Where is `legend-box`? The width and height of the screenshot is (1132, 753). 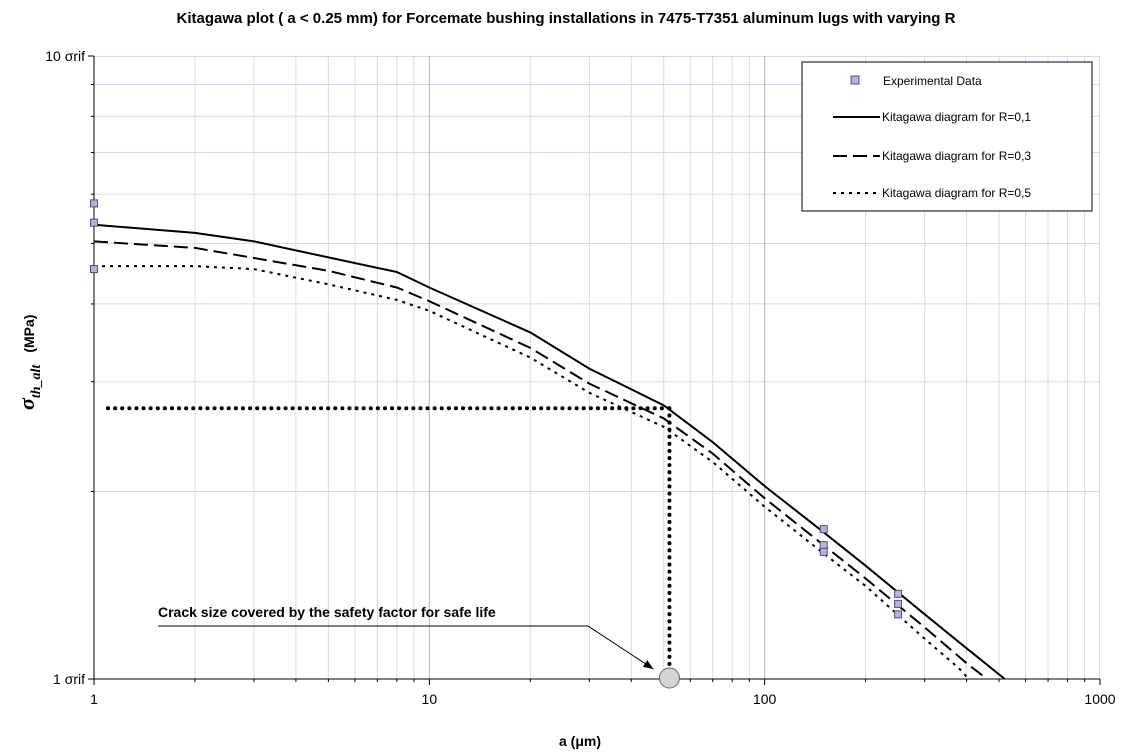
legend-box is located at coordinates (947, 136).